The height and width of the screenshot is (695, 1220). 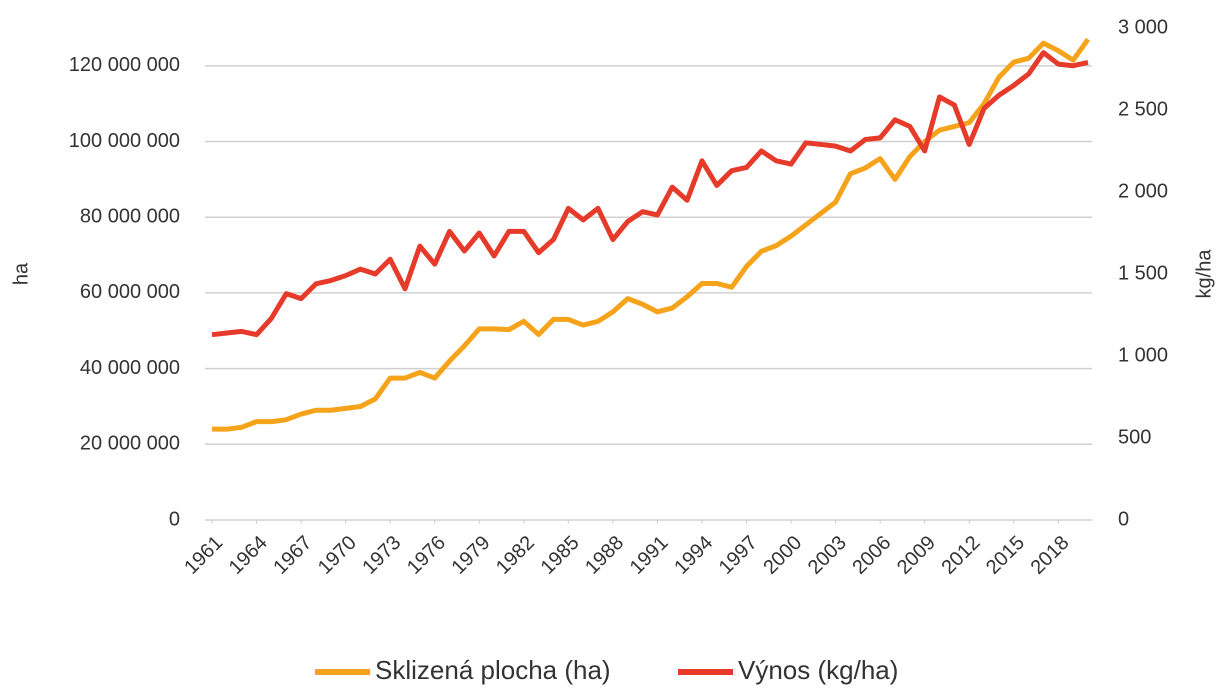 I want to click on x-tick-label: 1994, so click(x=693, y=555).